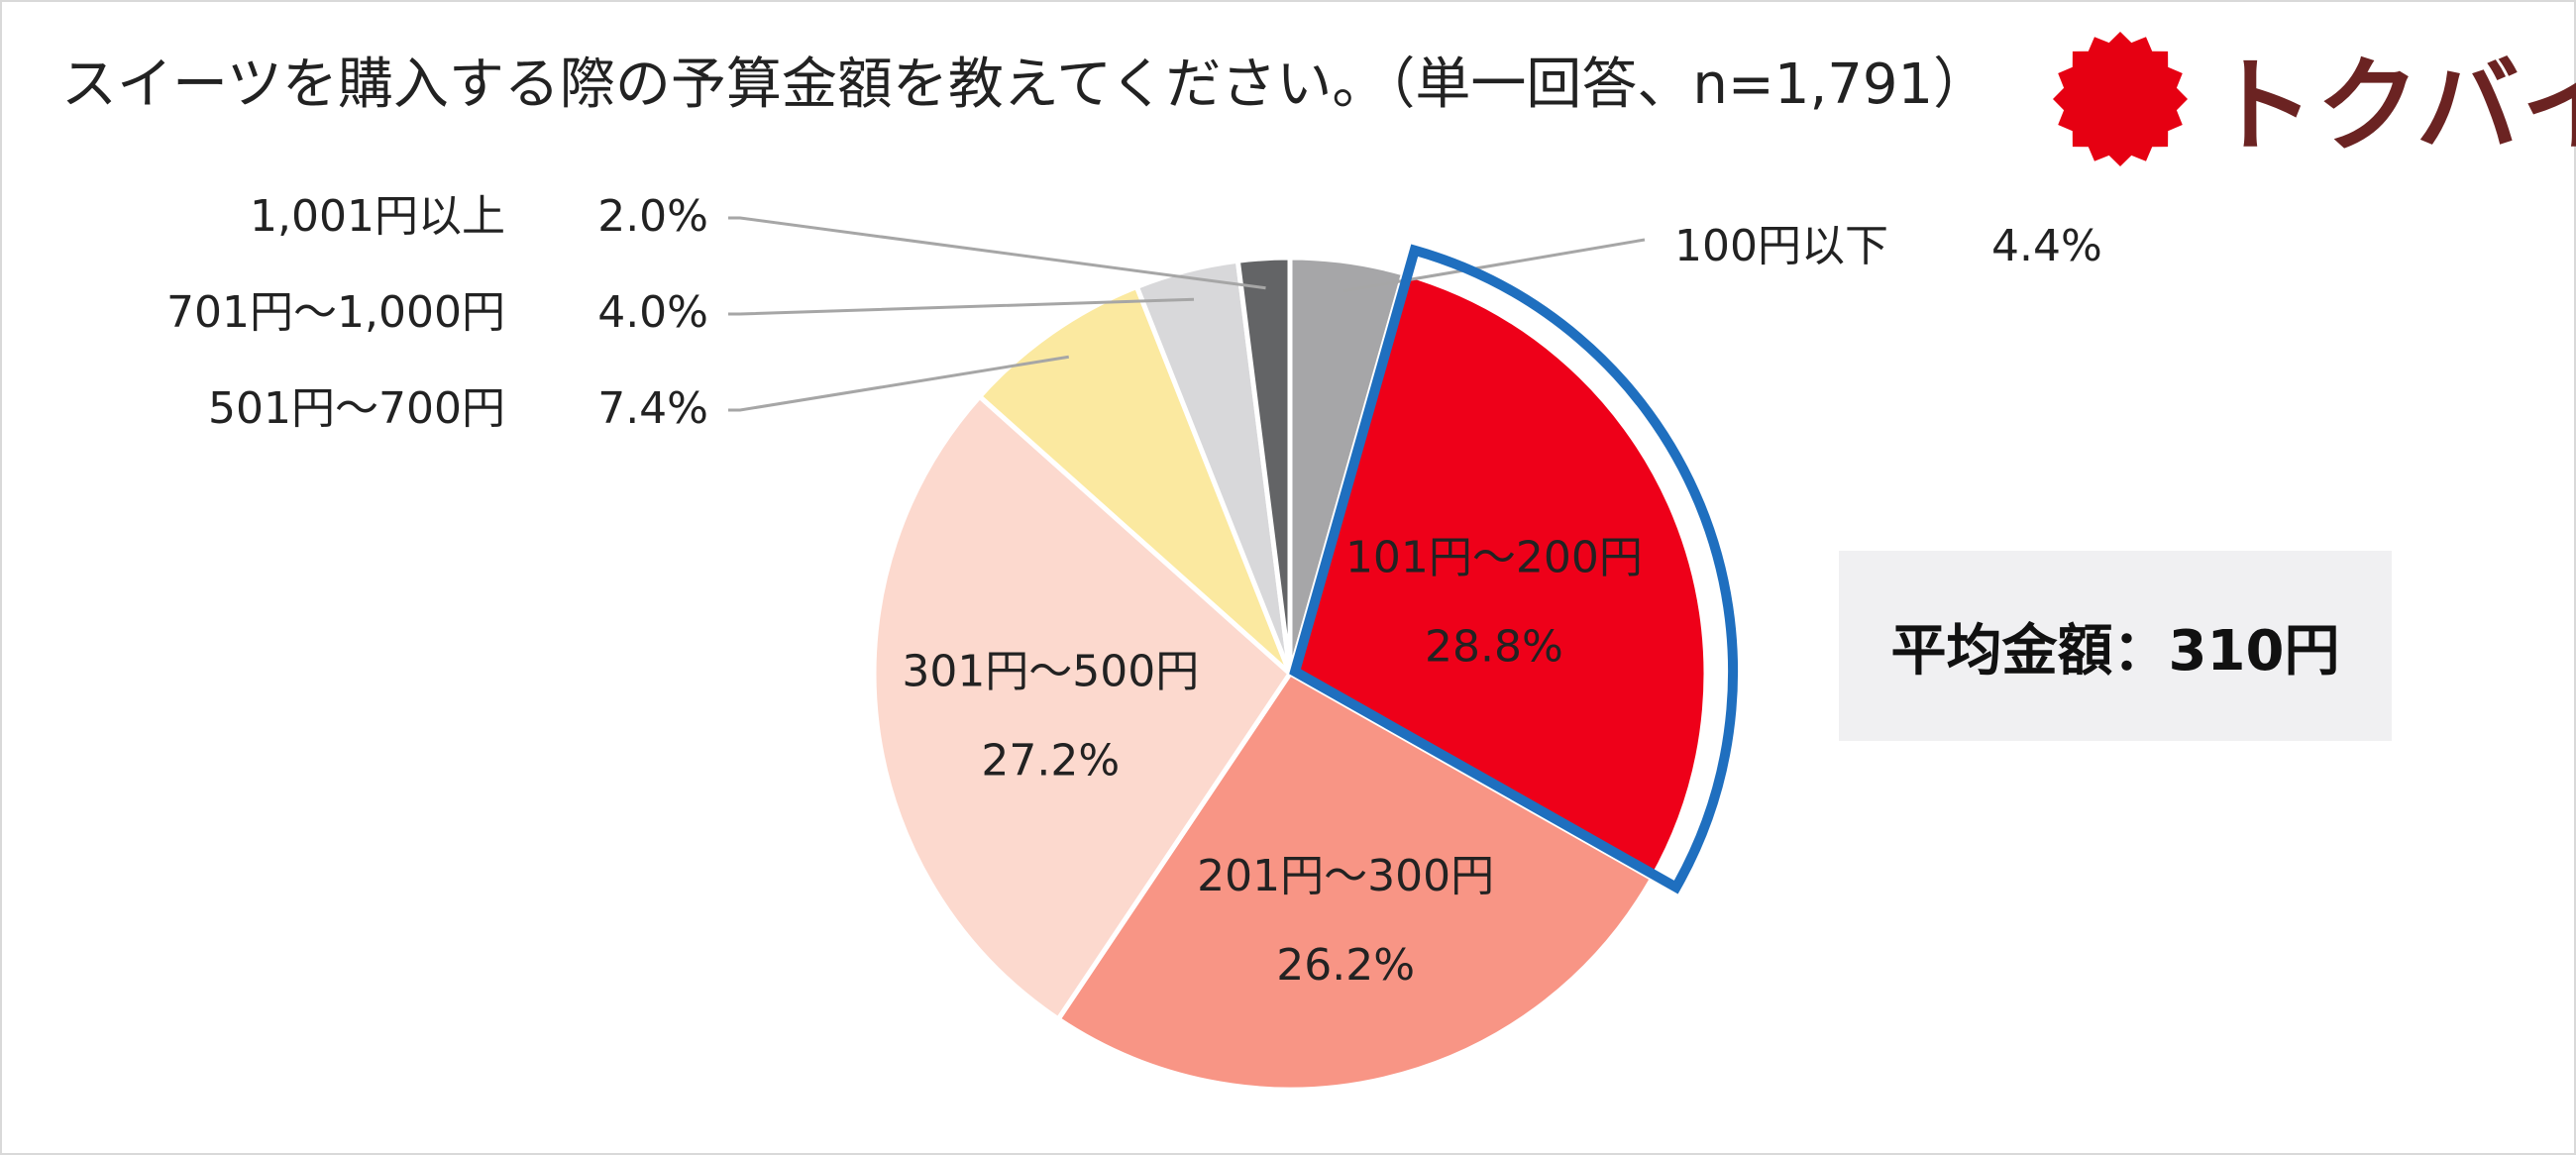  What do you see at coordinates (2115, 650) in the screenshot?
I see `average-text: 平均金額：310円` at bounding box center [2115, 650].